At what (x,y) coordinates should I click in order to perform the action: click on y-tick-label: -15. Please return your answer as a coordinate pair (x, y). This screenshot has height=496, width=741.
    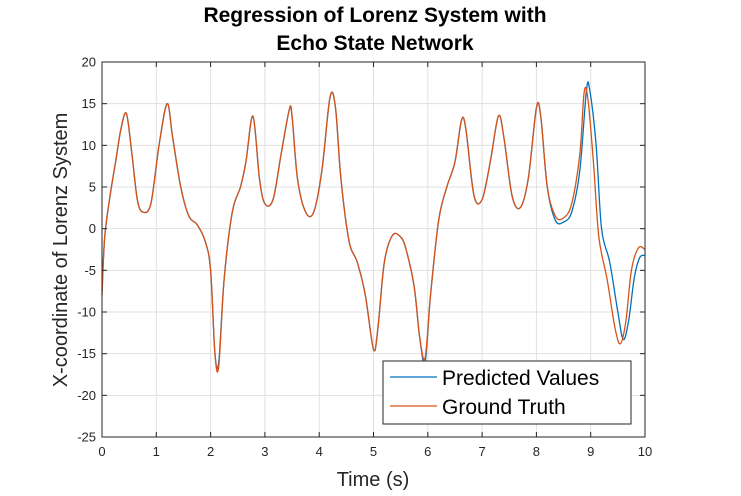
    Looking at the image, I should click on (86, 353).